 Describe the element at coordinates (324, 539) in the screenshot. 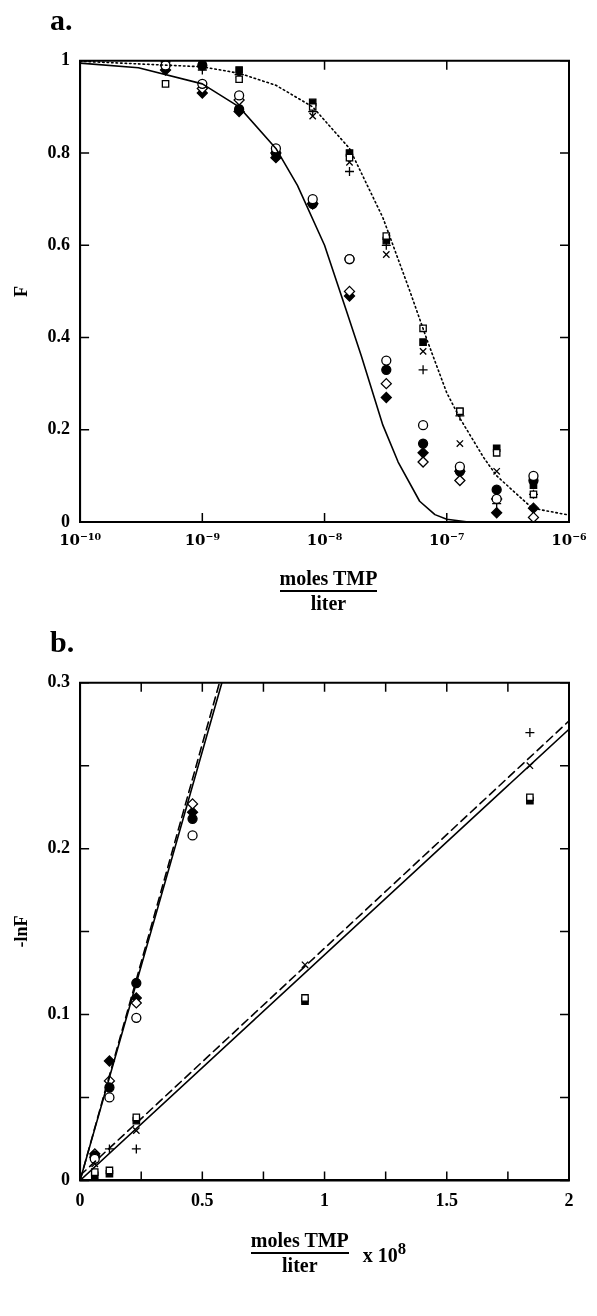

I see `x-tick-label: 10⁻⁸` at that location.